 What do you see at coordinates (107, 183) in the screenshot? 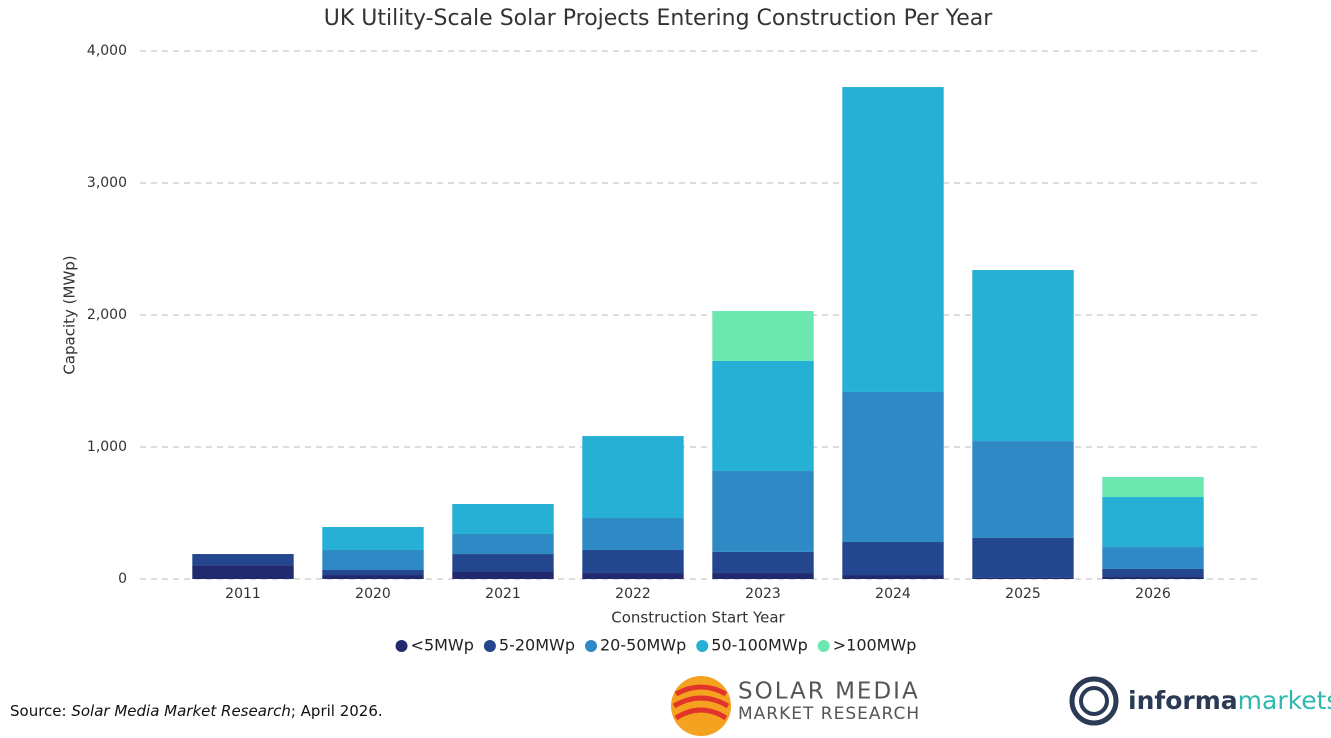
I see `y-tick-label: 3,000` at bounding box center [107, 183].